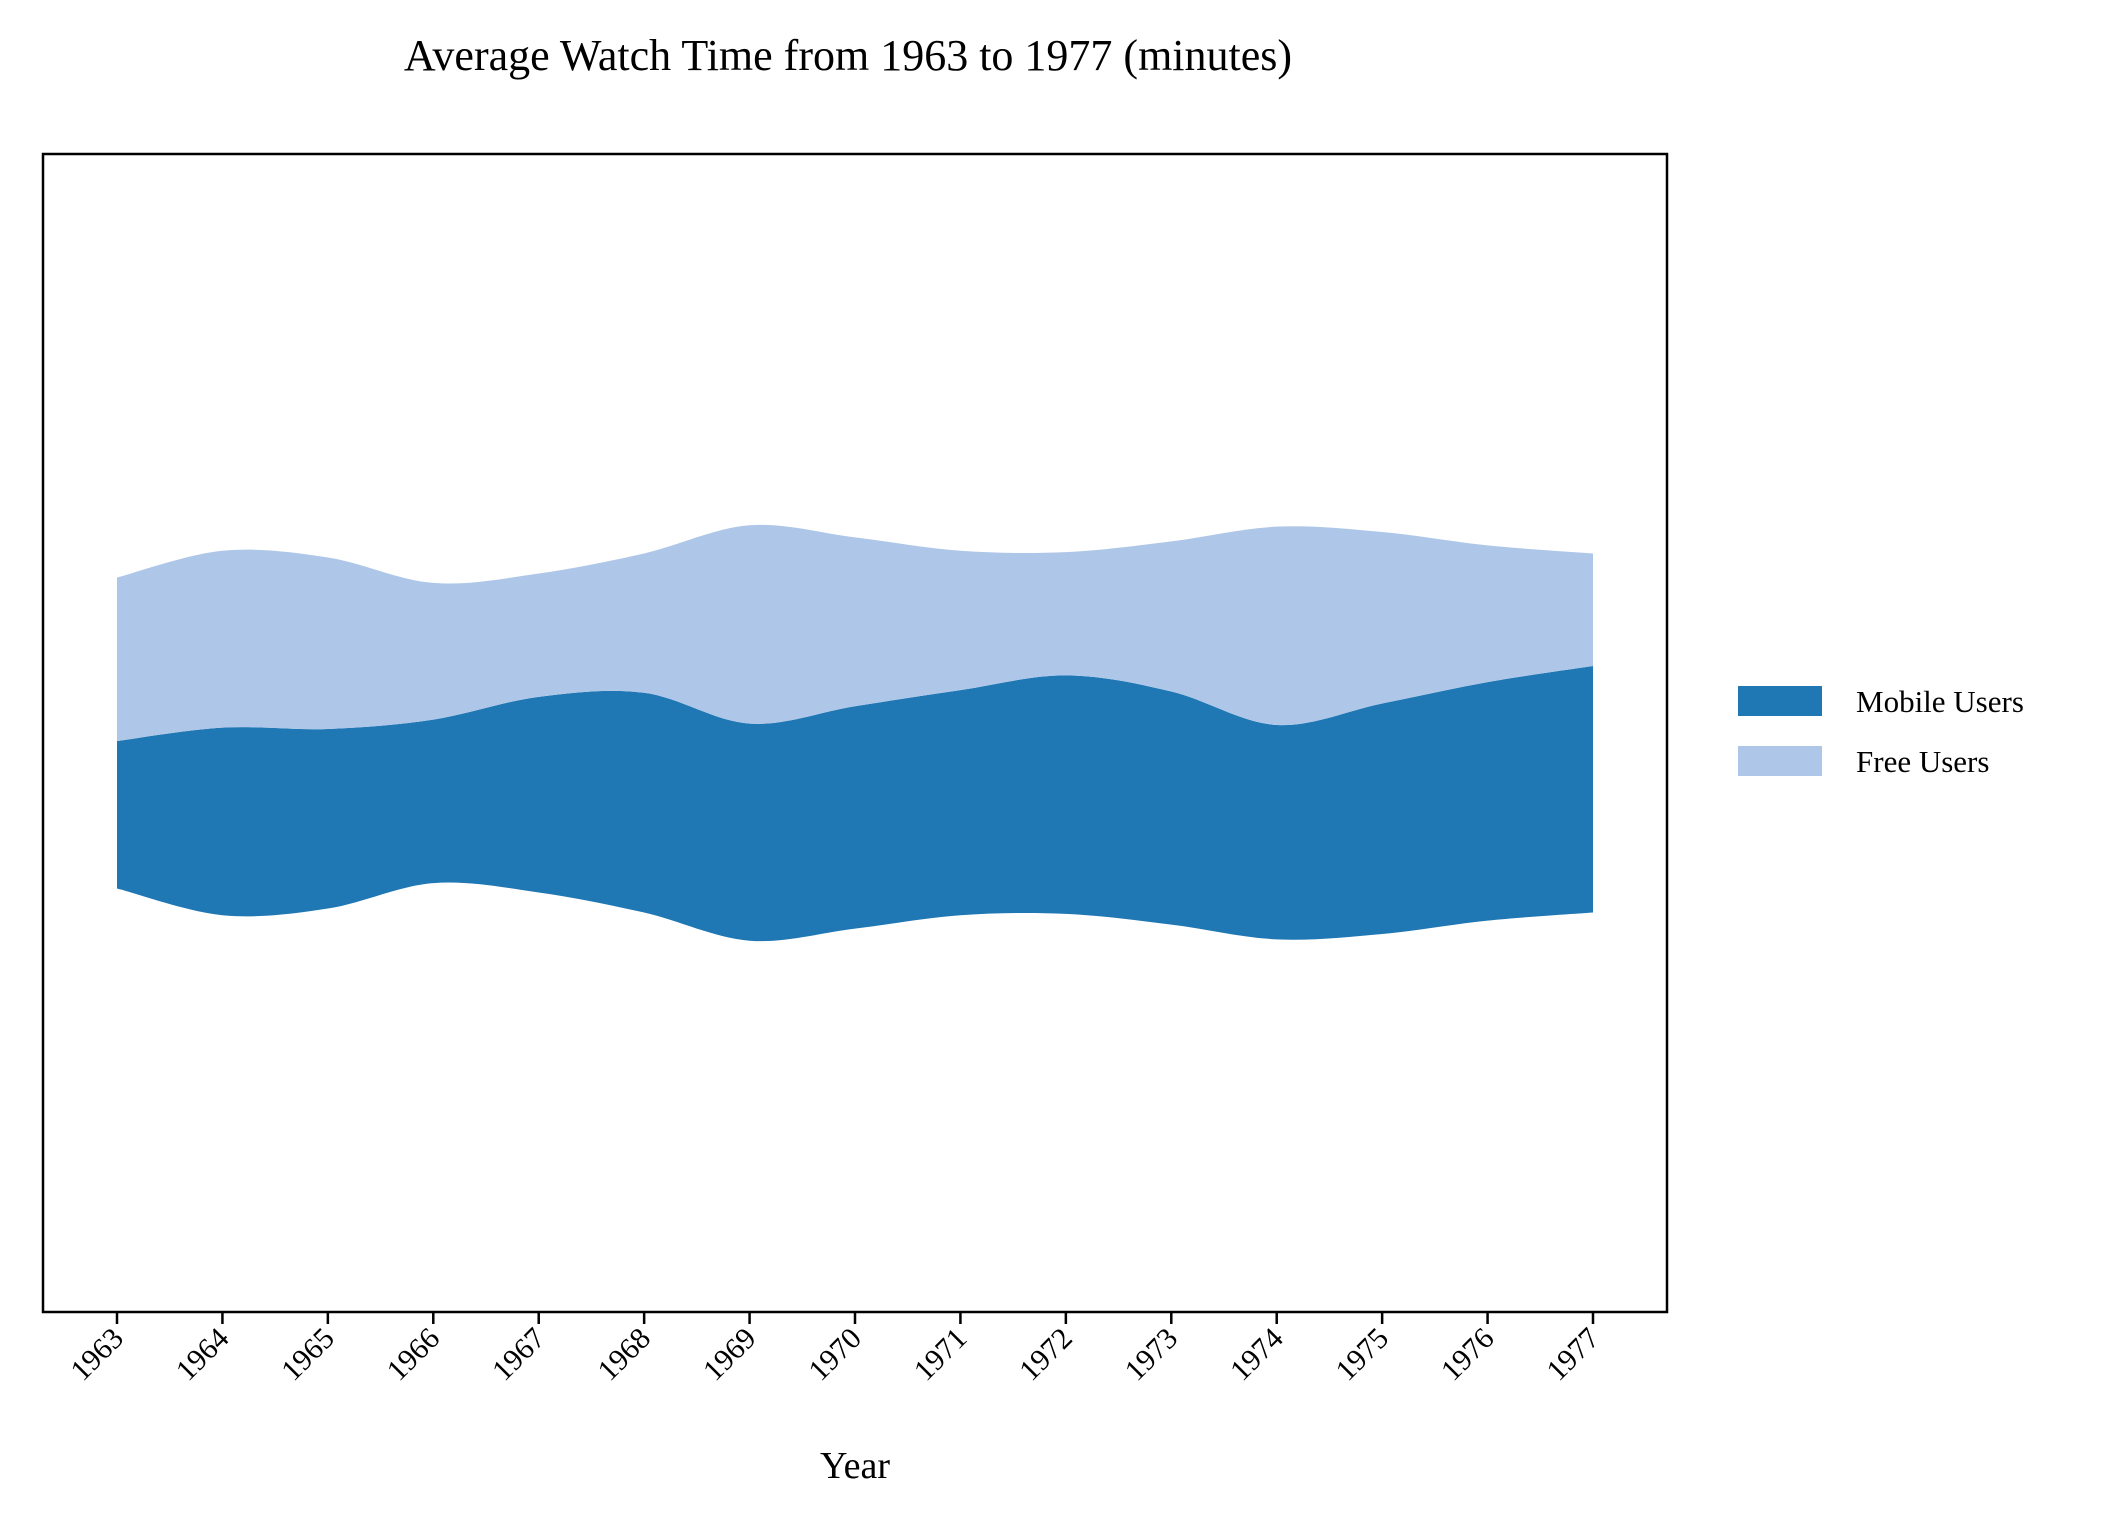 Image resolution: width=2120 pixels, height=1516 pixels. Describe the element at coordinates (1573, 1355) in the screenshot. I see `x-tick-label: 1977` at that location.